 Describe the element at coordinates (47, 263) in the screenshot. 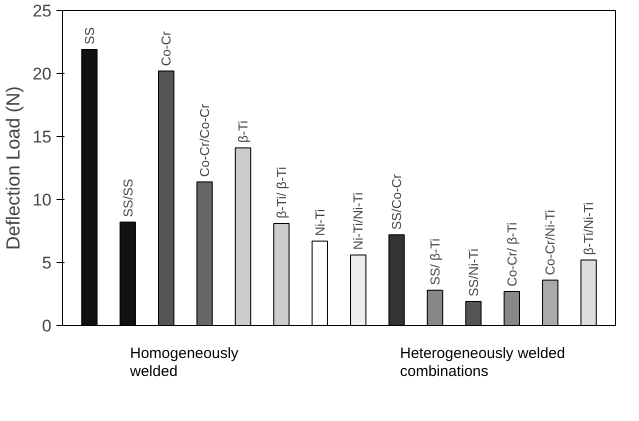

I see `y-tick-label: 5` at that location.